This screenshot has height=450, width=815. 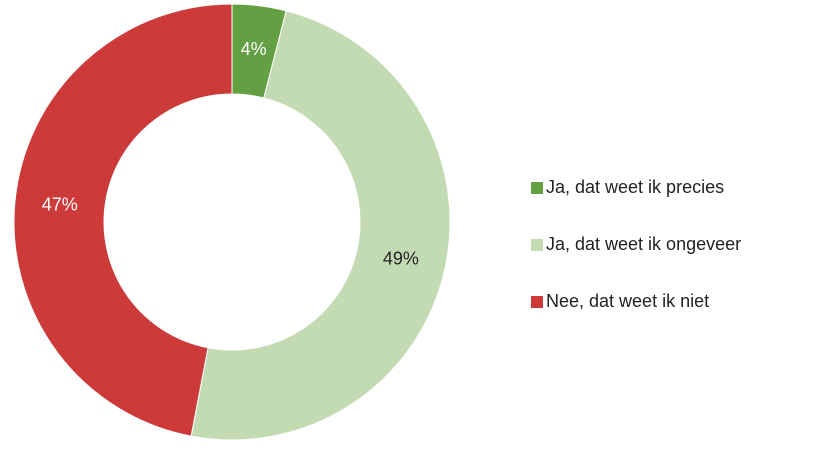 I want to click on legend-label: Nee, dat weet ik niet, so click(x=627, y=301).